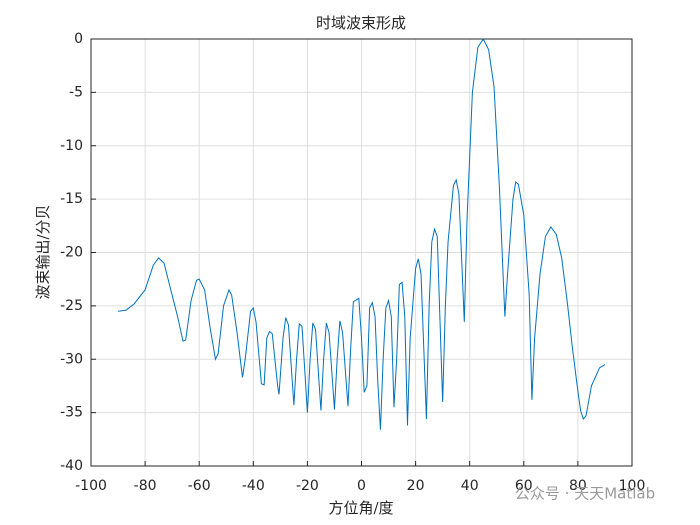 This screenshot has width=700, height=525. What do you see at coordinates (307, 486) in the screenshot?
I see `x-tick-label: -20` at bounding box center [307, 486].